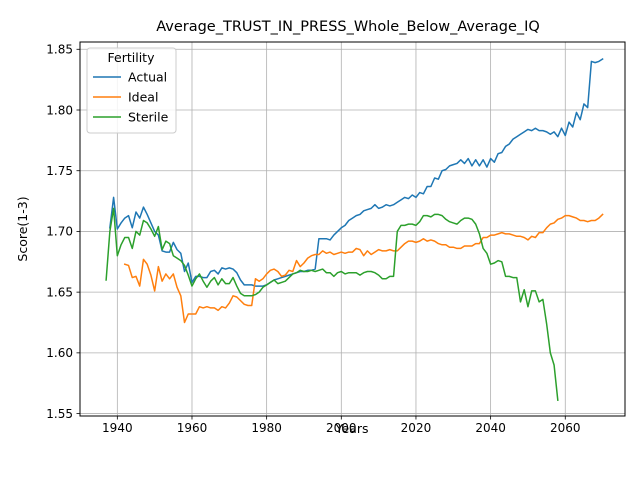 This screenshot has height=484, width=640. I want to click on x-tick-label: 1940, so click(117, 428).